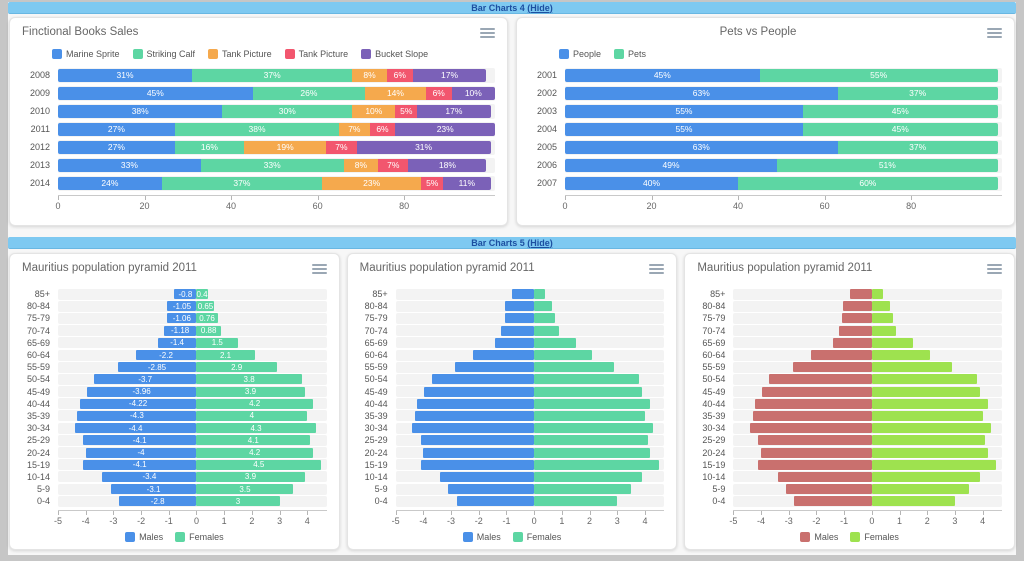  Describe the element at coordinates (395, 93) in the screenshot. I see `bar-segment: 14%` at that location.